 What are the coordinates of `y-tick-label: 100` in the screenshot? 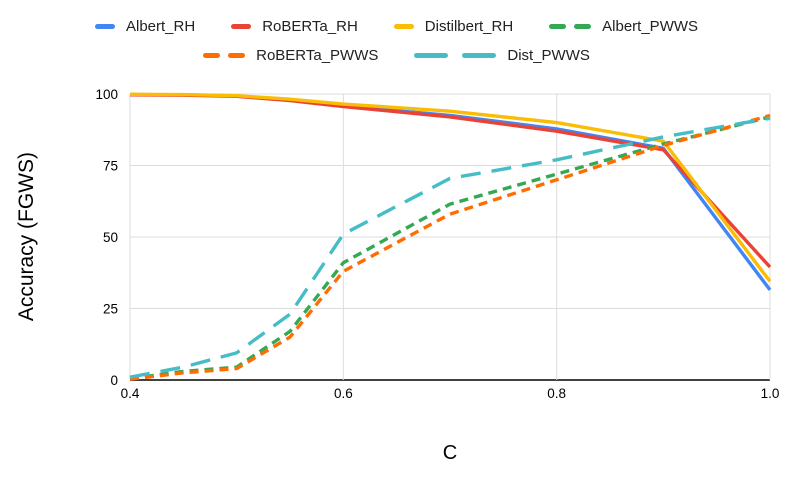 It's located at (106, 94).